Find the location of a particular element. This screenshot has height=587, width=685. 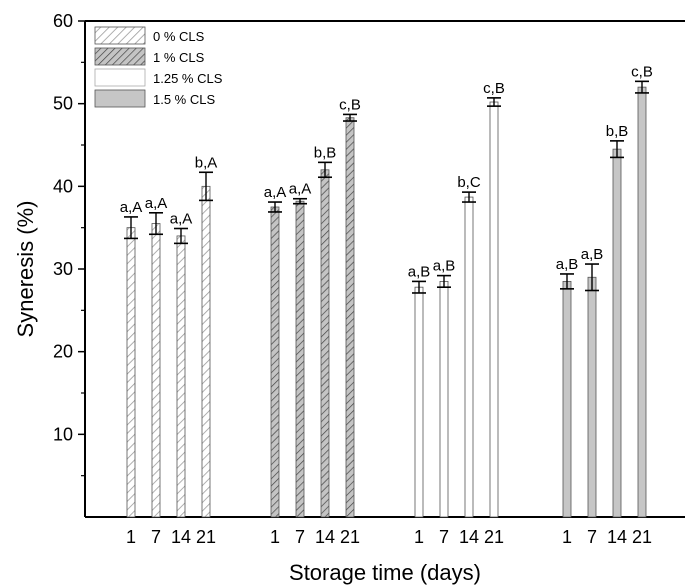

y-tick-label: 10 is located at coordinates (63, 434).